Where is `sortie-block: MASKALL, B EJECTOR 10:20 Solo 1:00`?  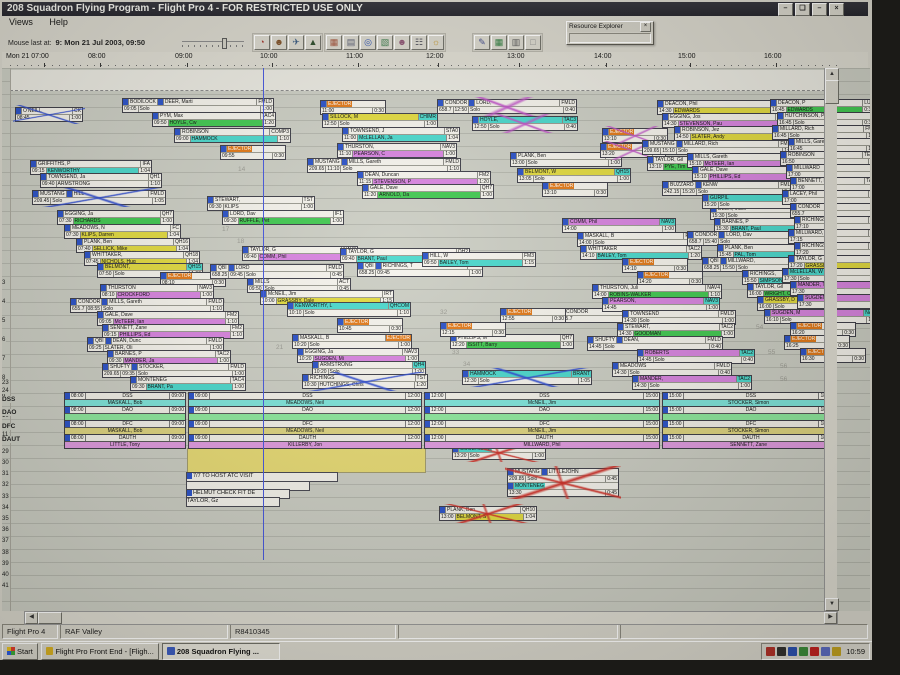
sortie-block: MASKALL, B EJECTOR 10:20 Solo 1:00 is located at coordinates (352, 341).